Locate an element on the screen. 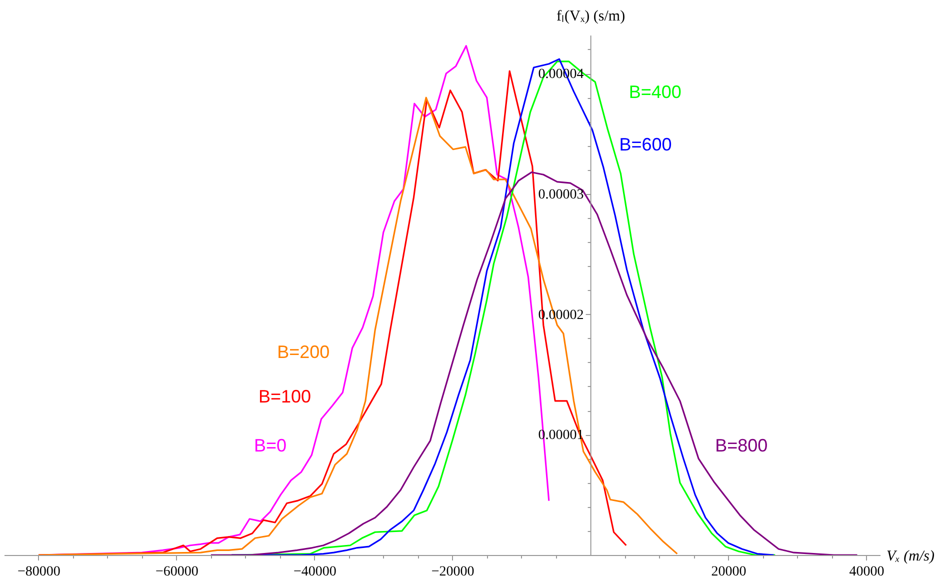 The image size is (947, 582). x-tick-label: 20000 is located at coordinates (728, 572).